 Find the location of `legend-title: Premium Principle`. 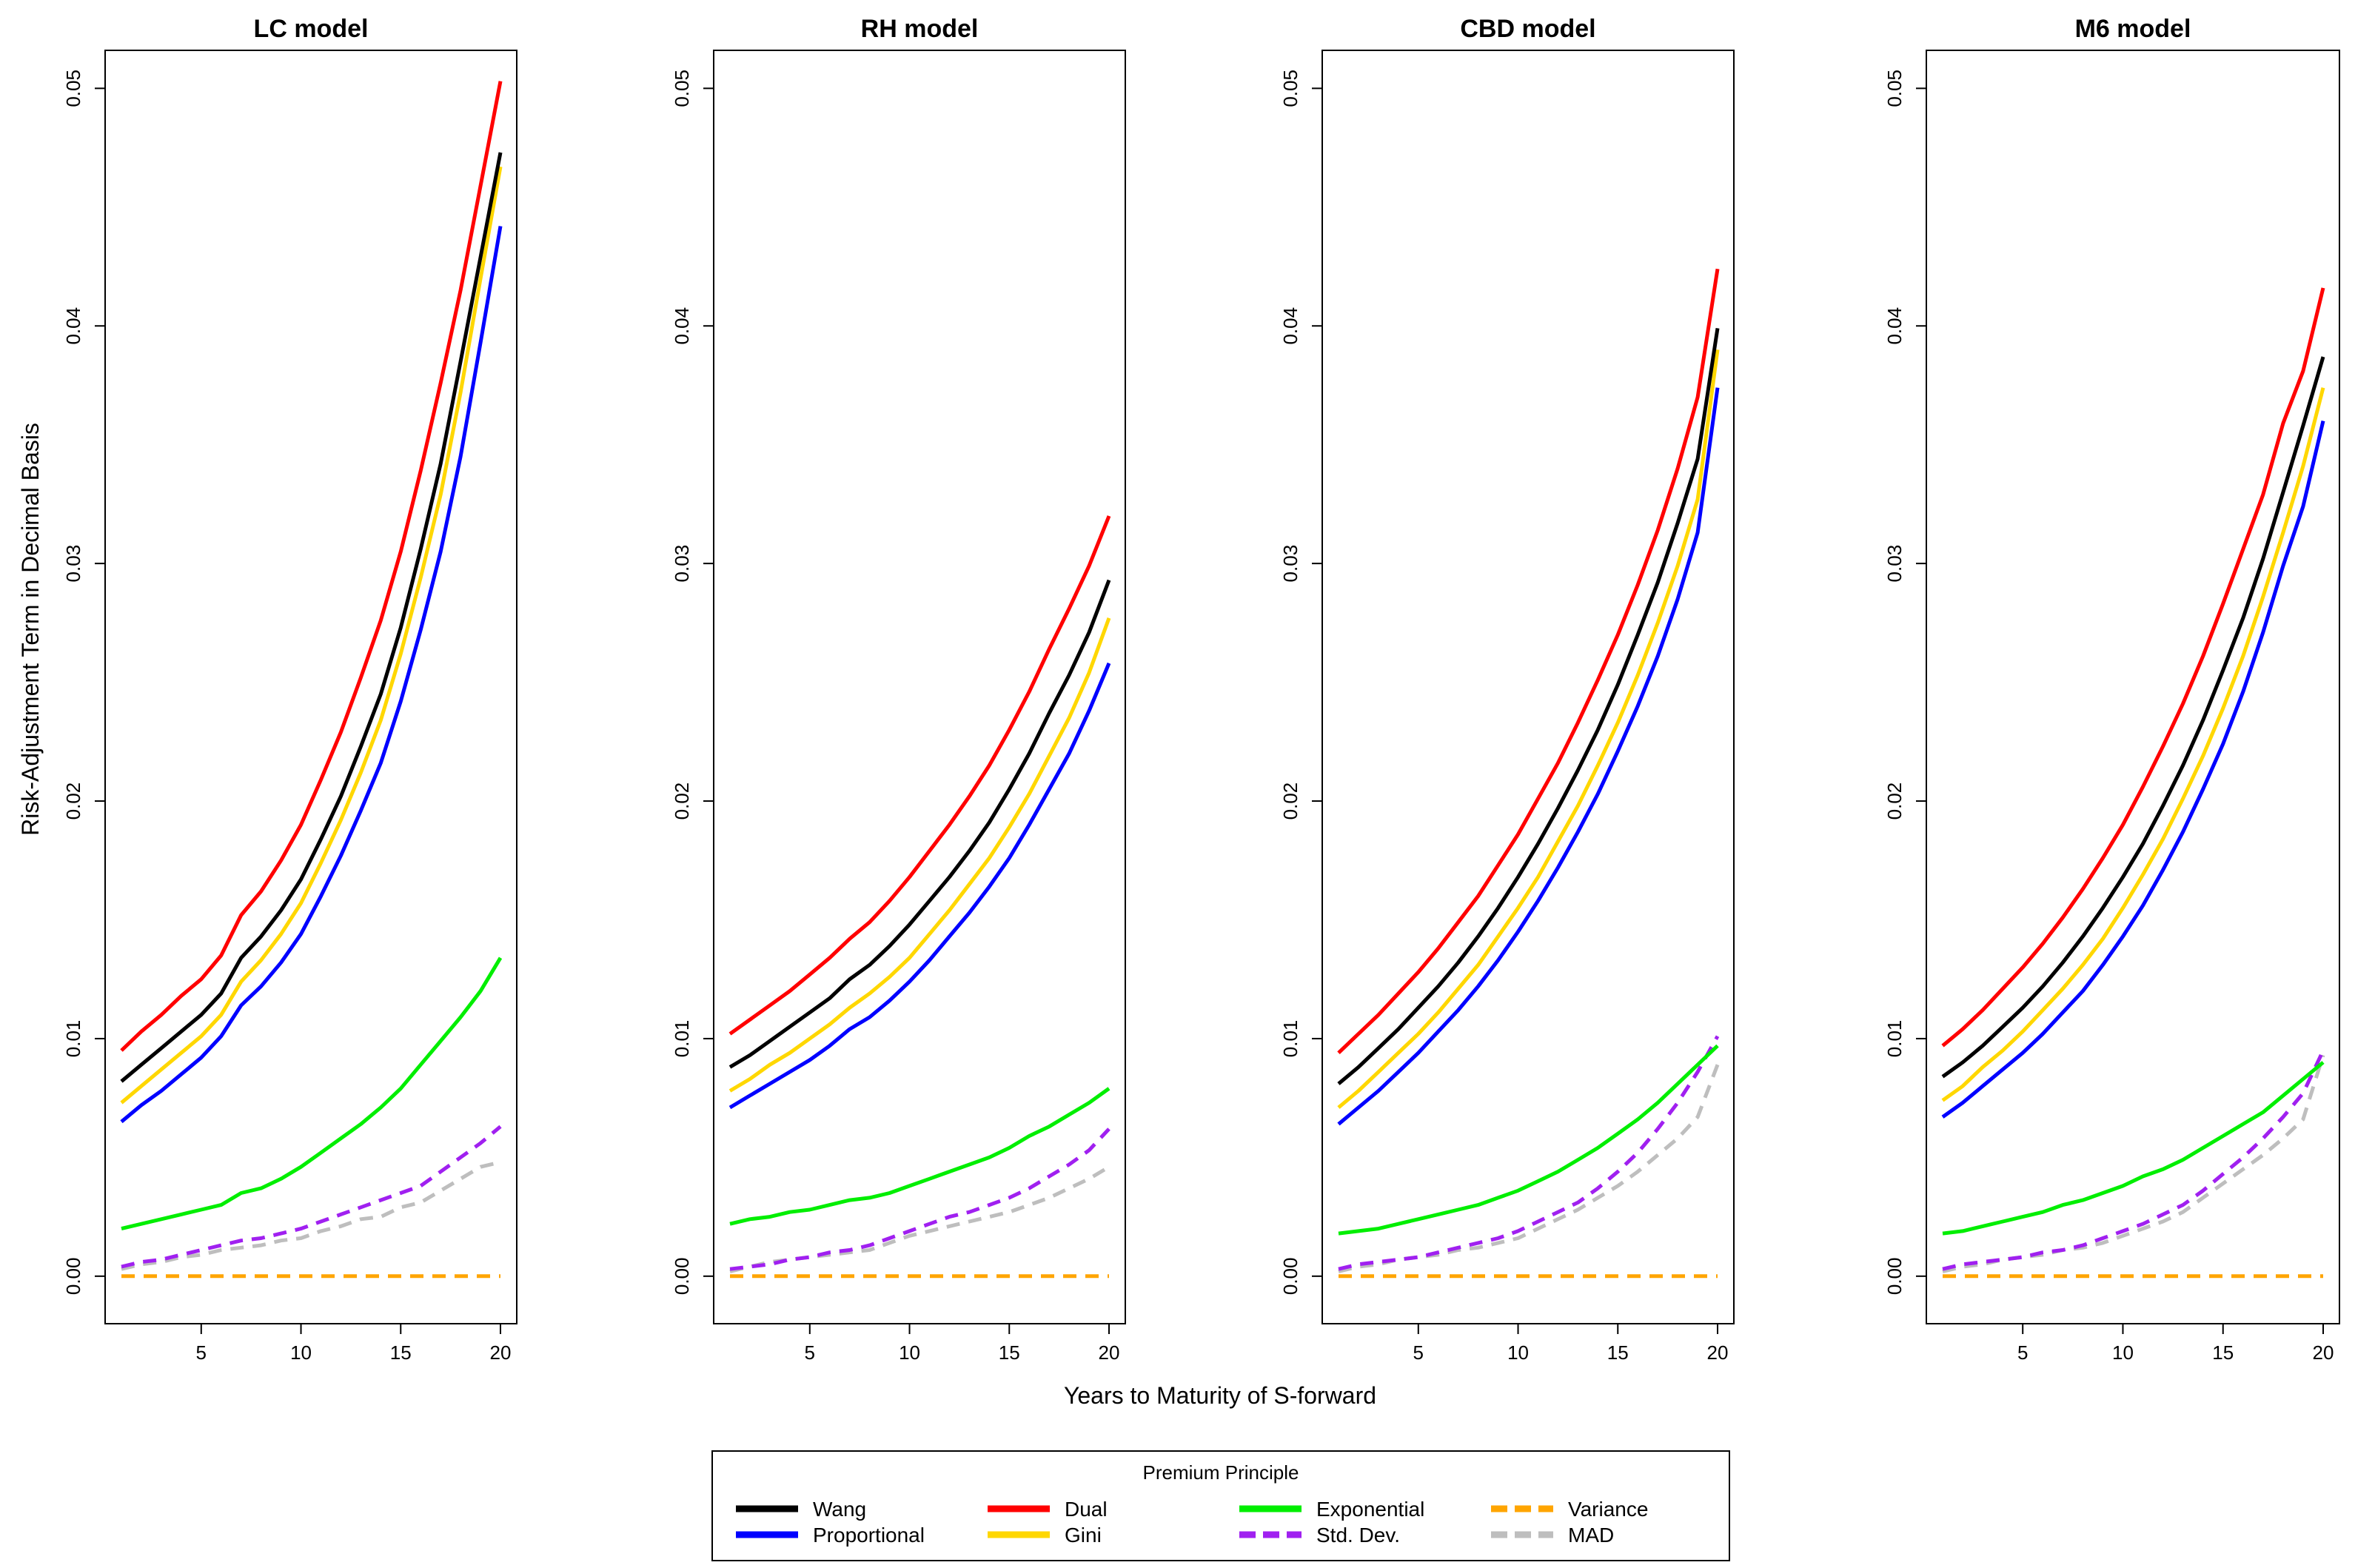

legend-title: Premium Principle is located at coordinates (1221, 1472).